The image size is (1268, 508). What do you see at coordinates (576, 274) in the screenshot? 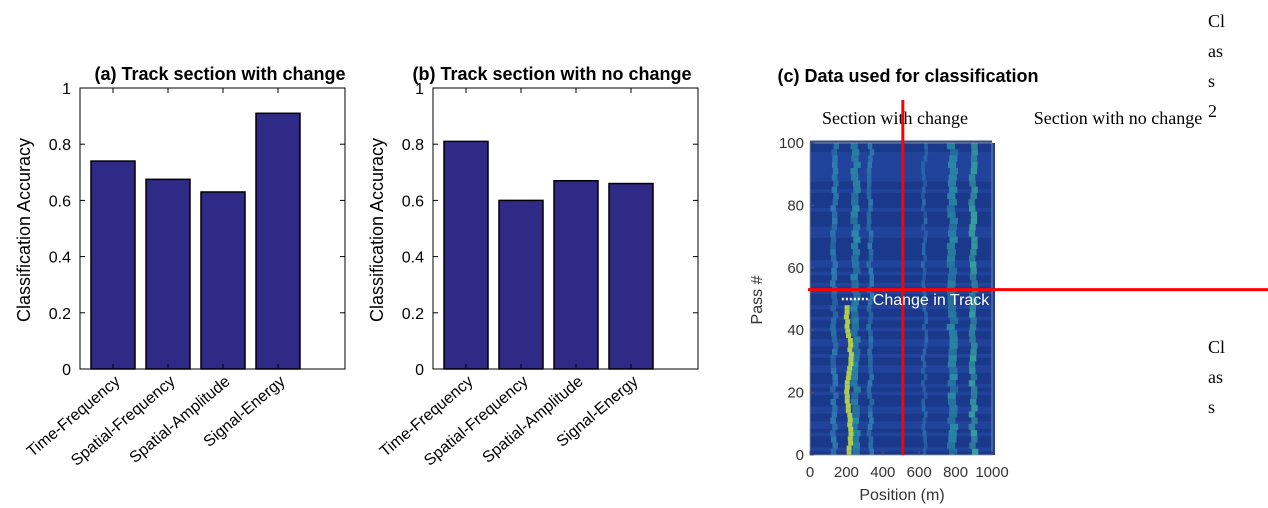
I see `chart-b-bar` at bounding box center [576, 274].